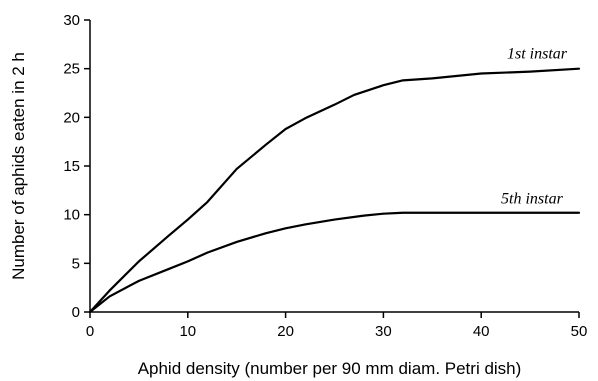 The height and width of the screenshot is (381, 598). I want to click on x-tick-label: 50, so click(579, 331).